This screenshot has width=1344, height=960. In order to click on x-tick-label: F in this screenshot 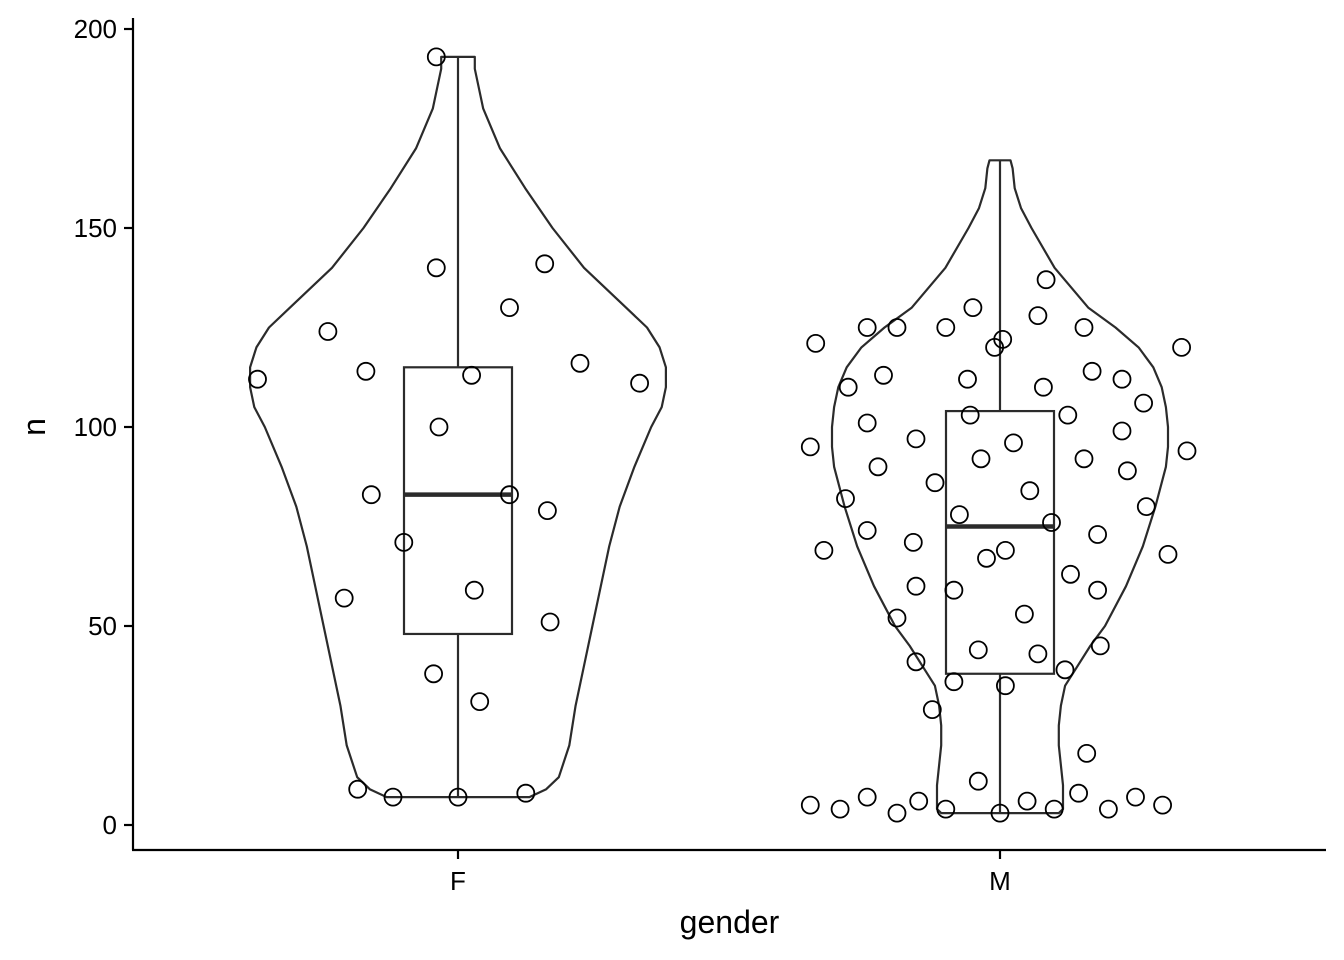, I will do `click(458, 881)`.